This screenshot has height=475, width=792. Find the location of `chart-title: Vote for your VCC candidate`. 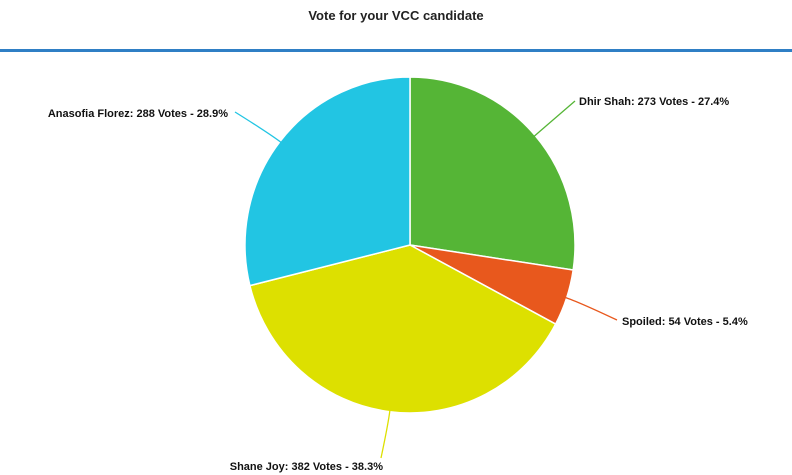

chart-title: Vote for your VCC candidate is located at coordinates (396, 15).